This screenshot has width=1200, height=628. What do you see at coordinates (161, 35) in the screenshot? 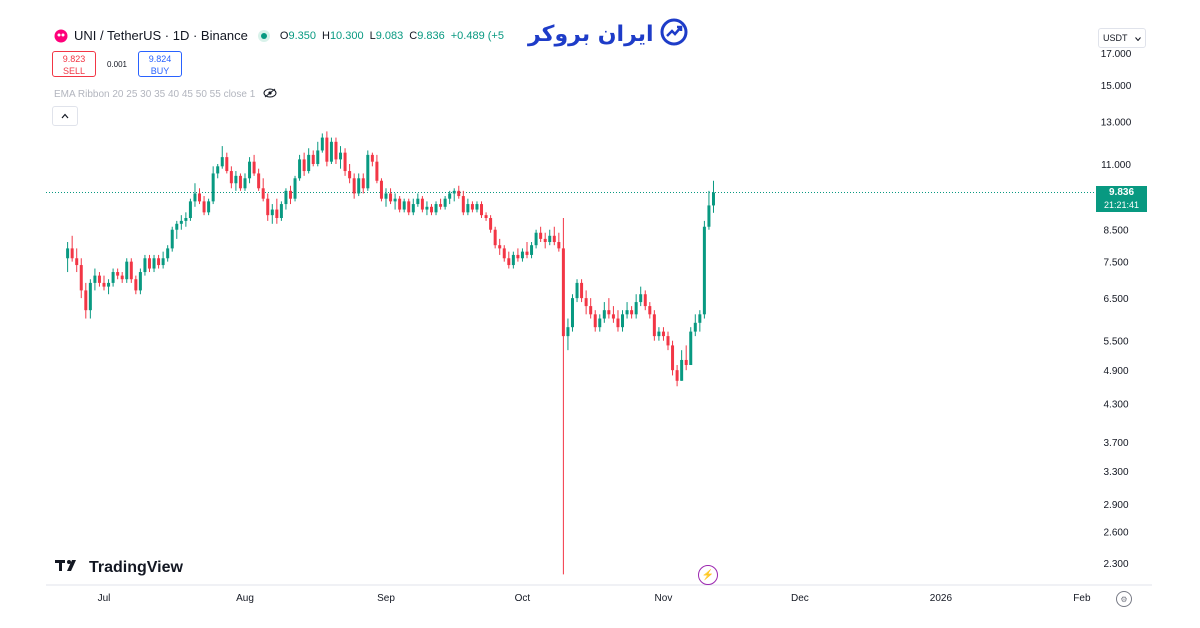
I see `symbol-title: UNI / TetherUS · 1D · Binance` at bounding box center [161, 35].